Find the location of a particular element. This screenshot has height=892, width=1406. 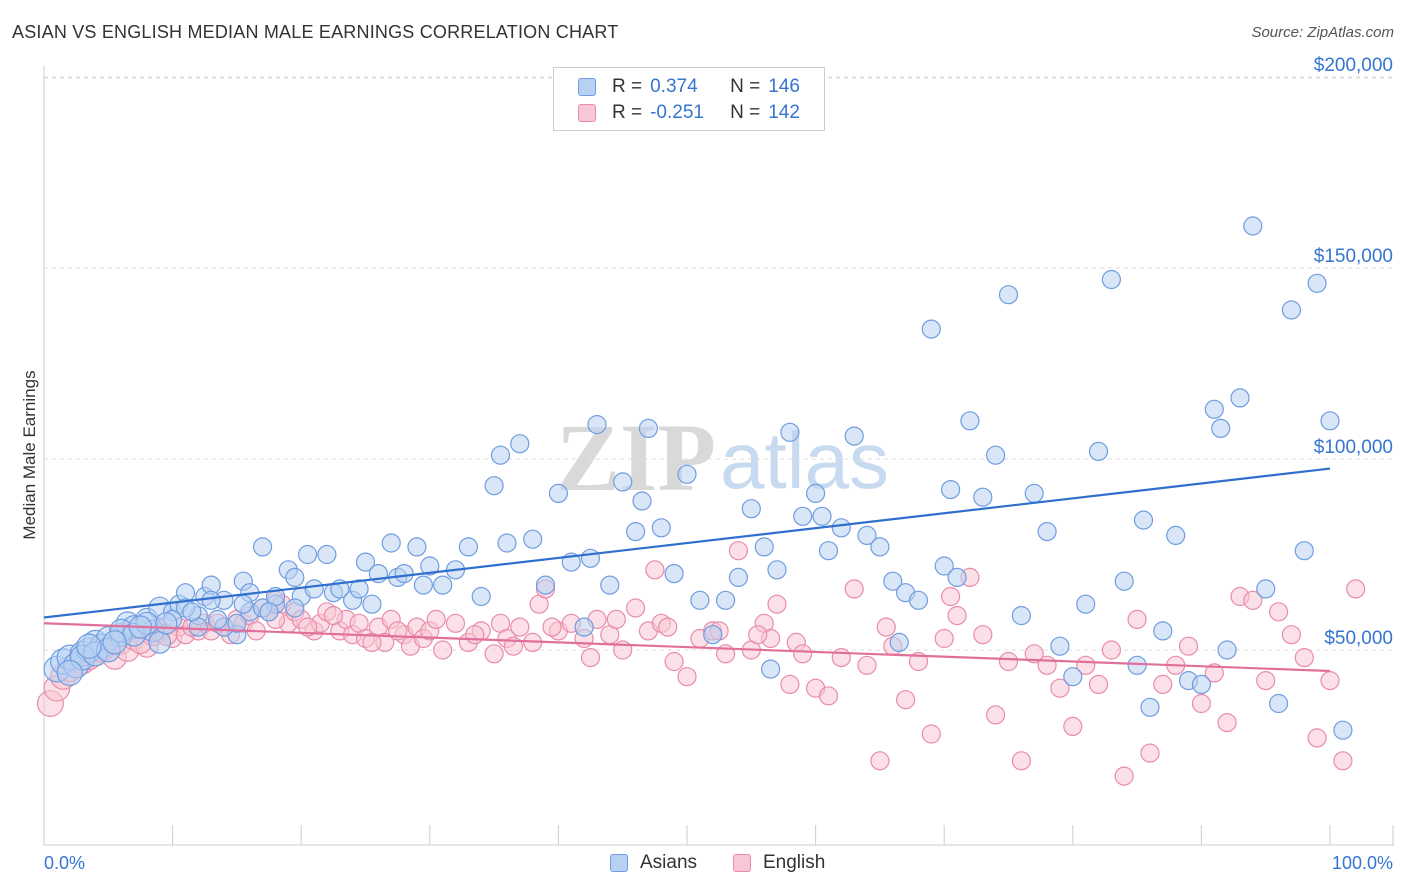

legend-row-asians: R = 0.374 N = 146 is located at coordinates (689, 87).